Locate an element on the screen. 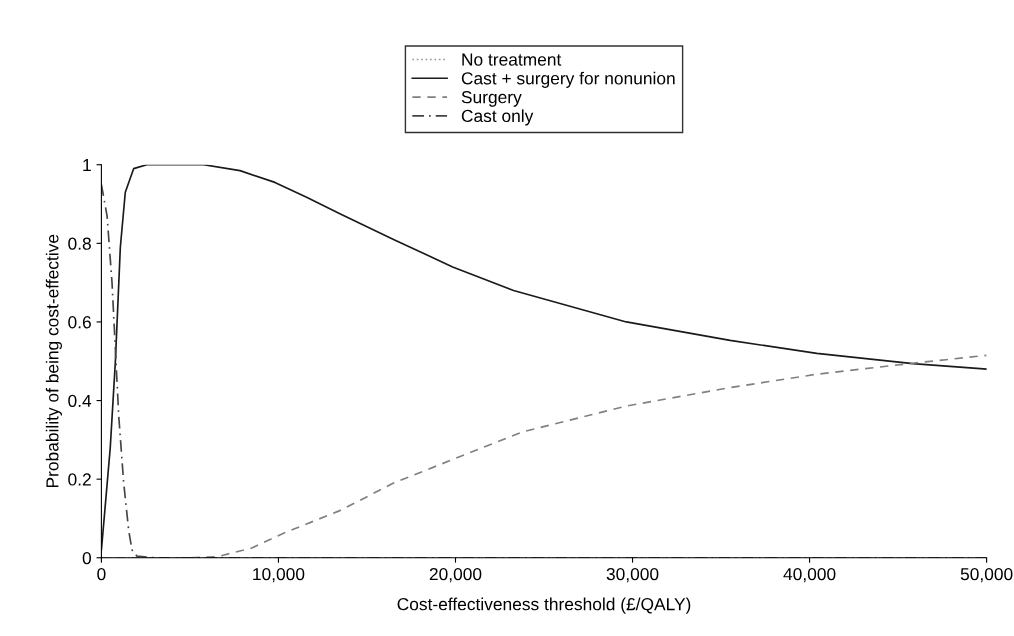 This screenshot has width=1014, height=636. x-tick-label: 10,000 is located at coordinates (279, 575).